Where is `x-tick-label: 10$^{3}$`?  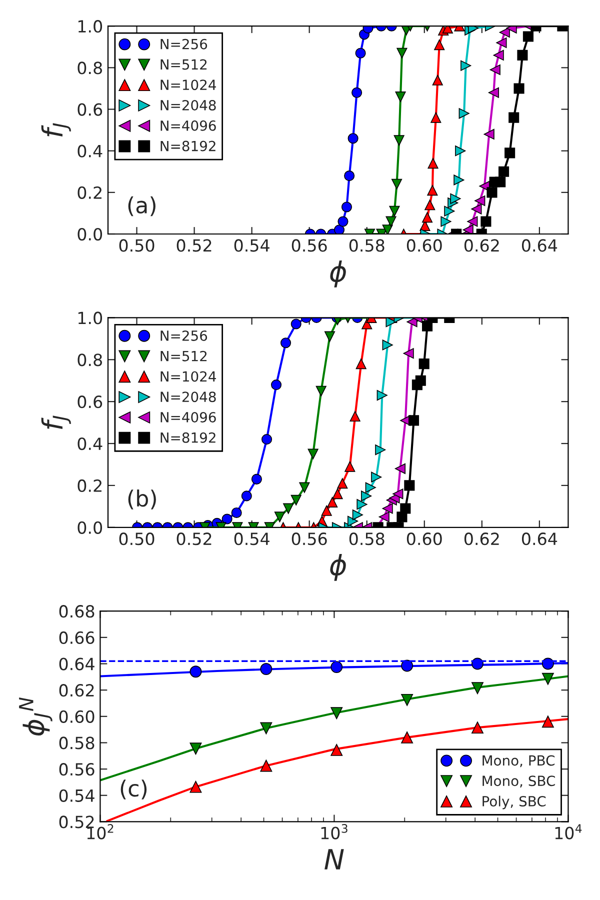
x-tick-label: 10$^{3}$ is located at coordinates (334, 832).